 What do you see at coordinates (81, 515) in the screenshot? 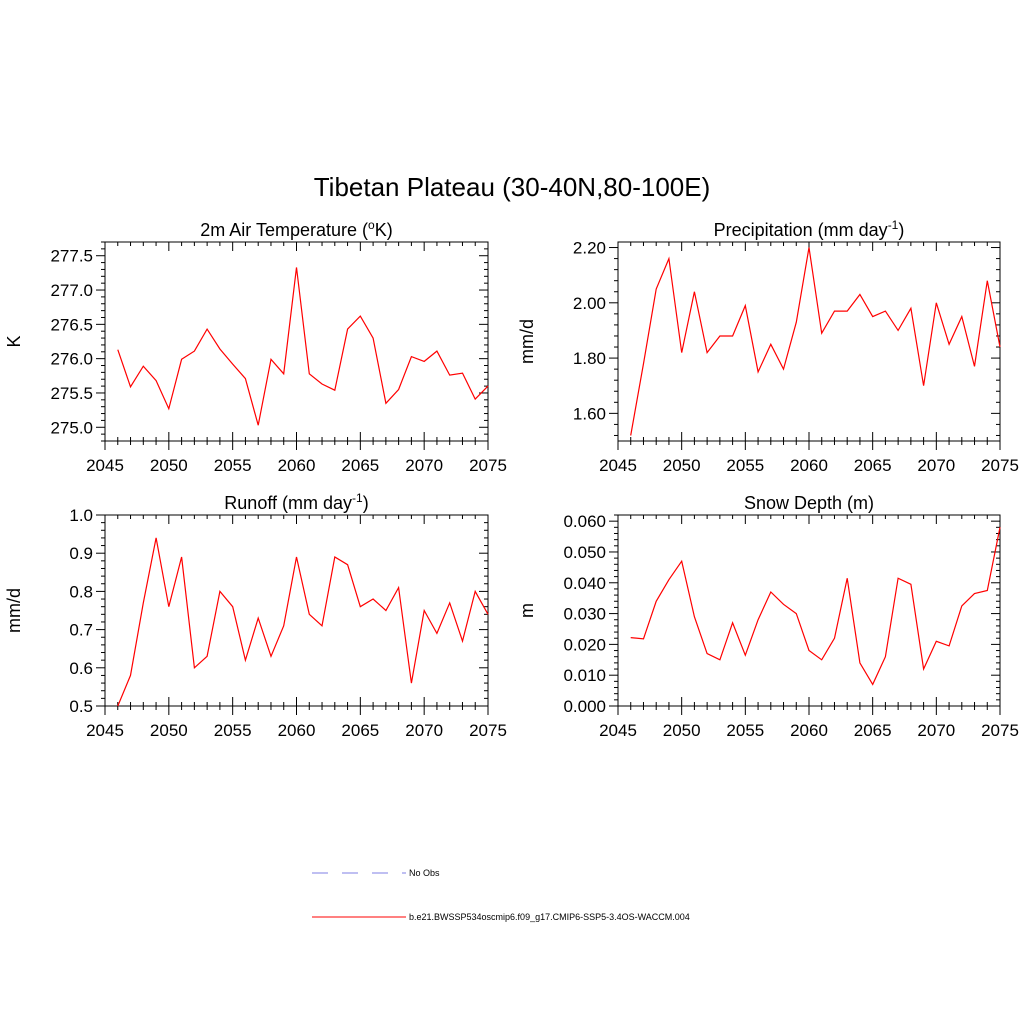
I see `y-tick-label: 1.0` at bounding box center [81, 515].